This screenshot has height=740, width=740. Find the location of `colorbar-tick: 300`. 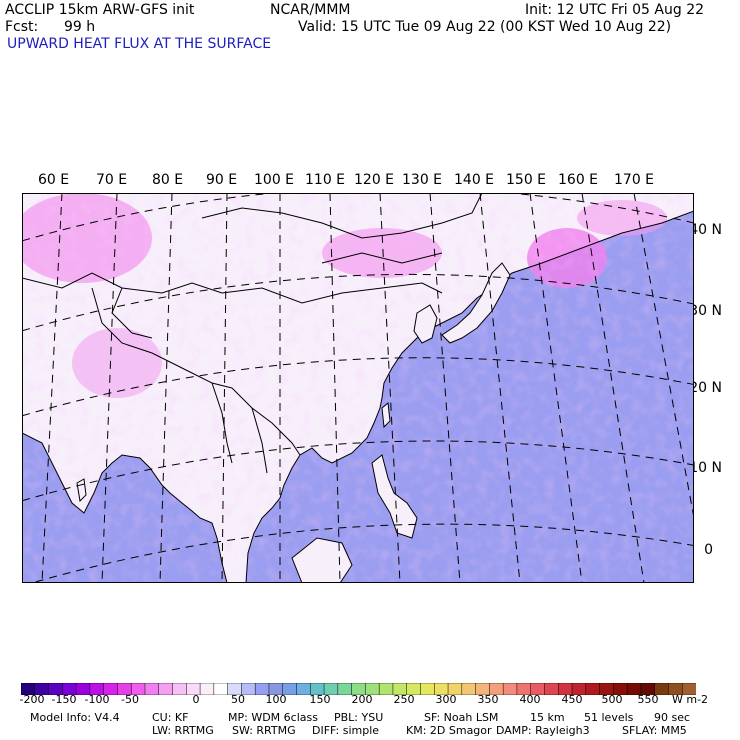

colorbar-tick: 300 is located at coordinates (446, 699).